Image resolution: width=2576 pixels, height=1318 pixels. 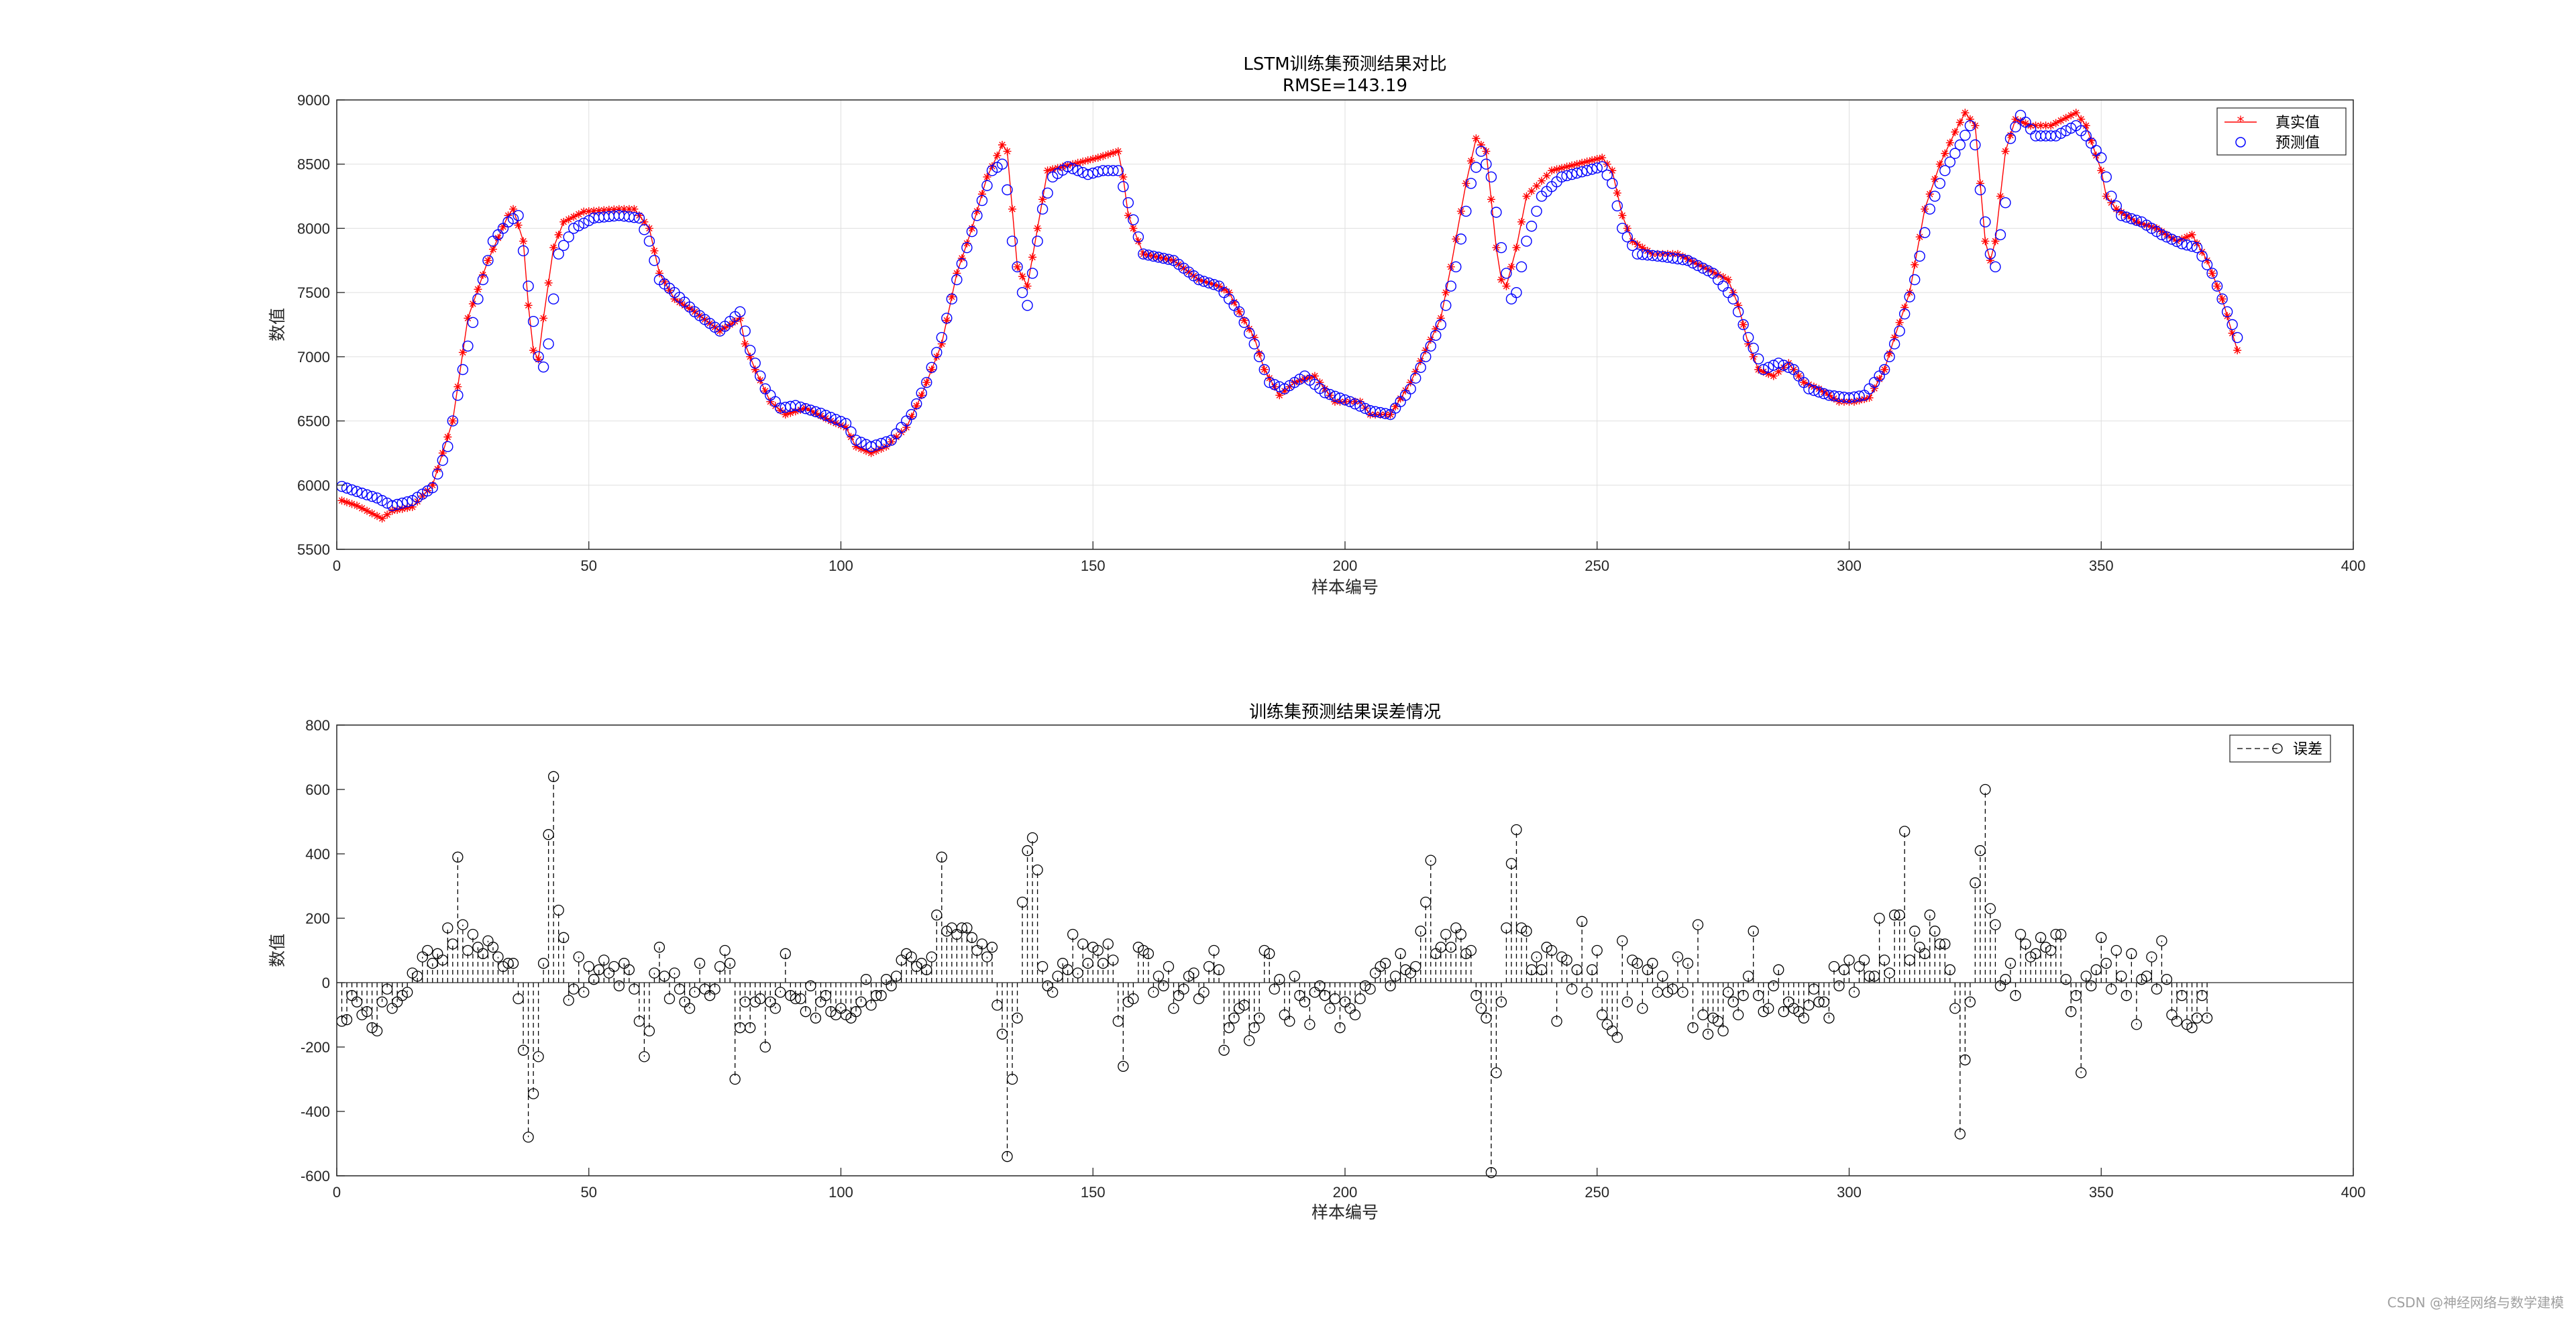 What do you see at coordinates (313, 549) in the screenshot?
I see `chart1-ytick-label: 5500` at bounding box center [313, 549].